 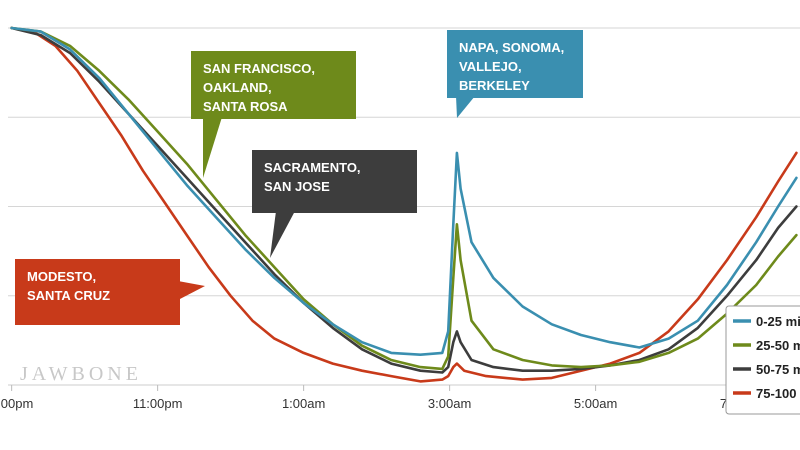 What do you see at coordinates (61, 276) in the screenshot?
I see `callout-text-line: MODESTO,` at bounding box center [61, 276].